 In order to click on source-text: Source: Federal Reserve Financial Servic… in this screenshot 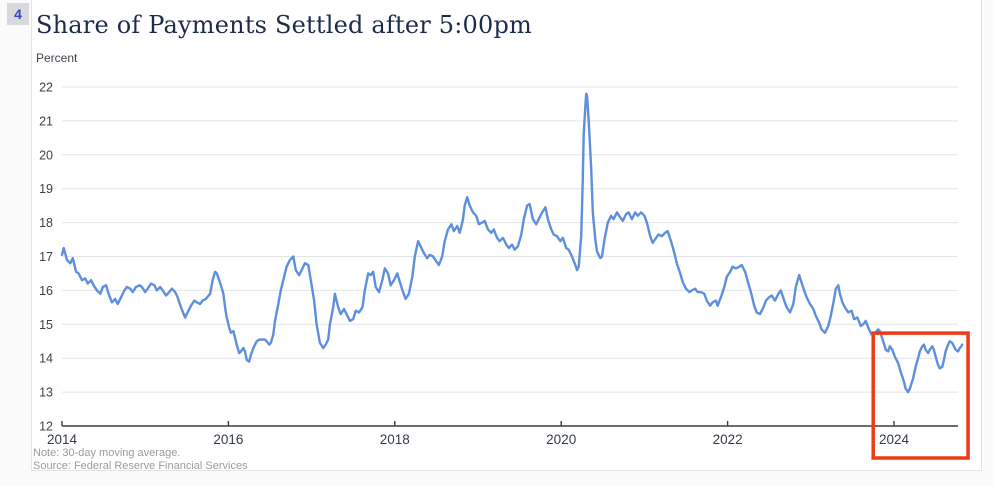, I will do `click(140, 466)`.